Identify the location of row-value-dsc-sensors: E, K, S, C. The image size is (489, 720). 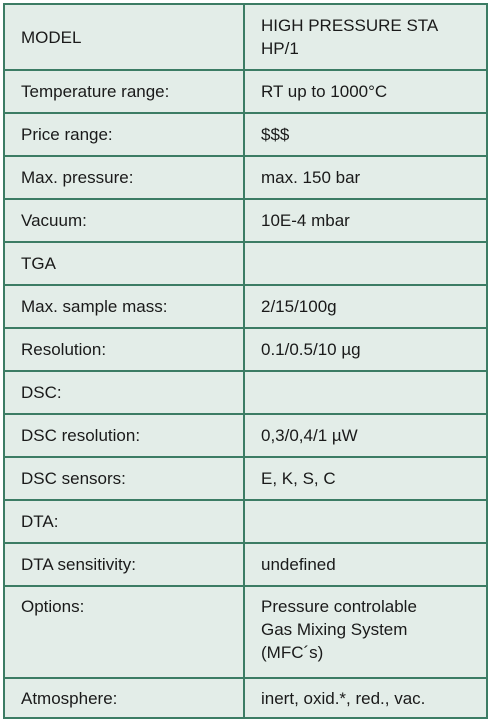
(365, 478).